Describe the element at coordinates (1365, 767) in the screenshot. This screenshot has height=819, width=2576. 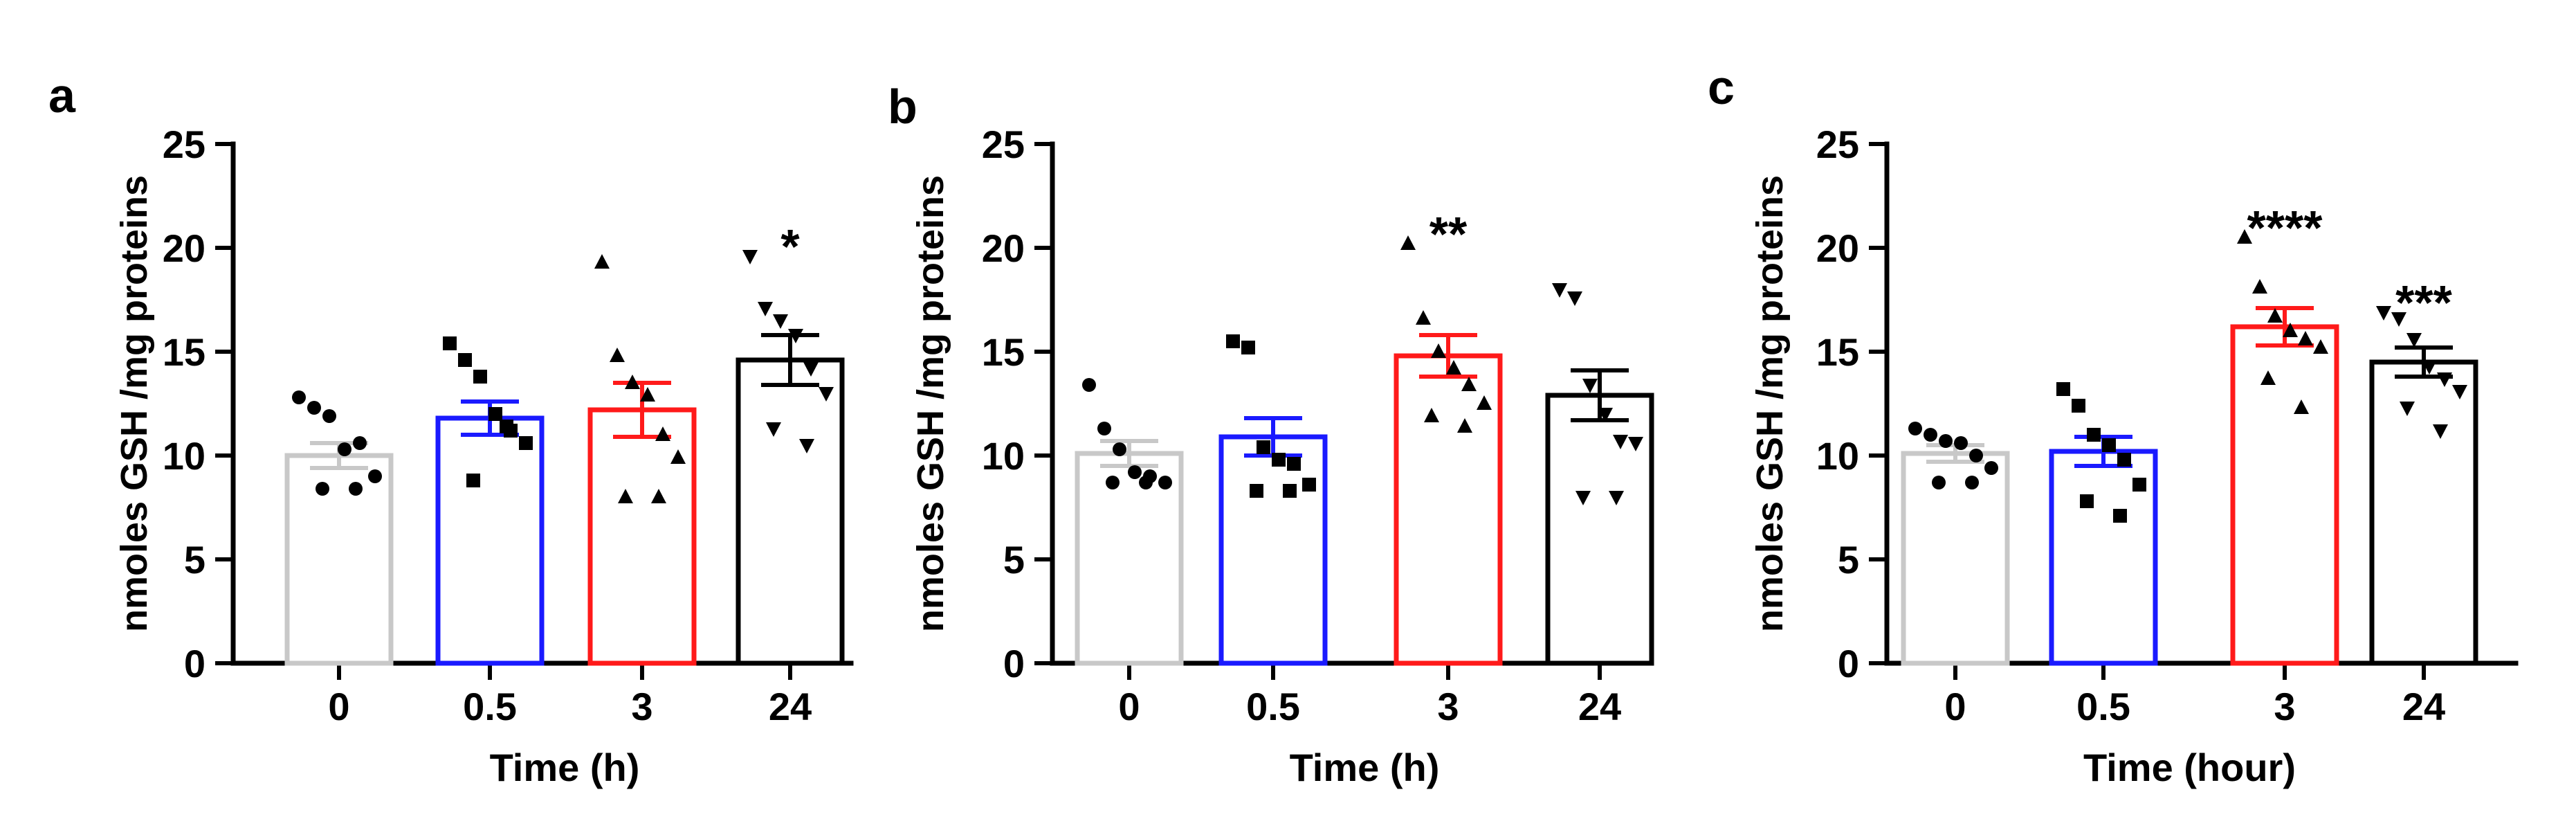
I see `x-axis-label: Time (h)` at that location.